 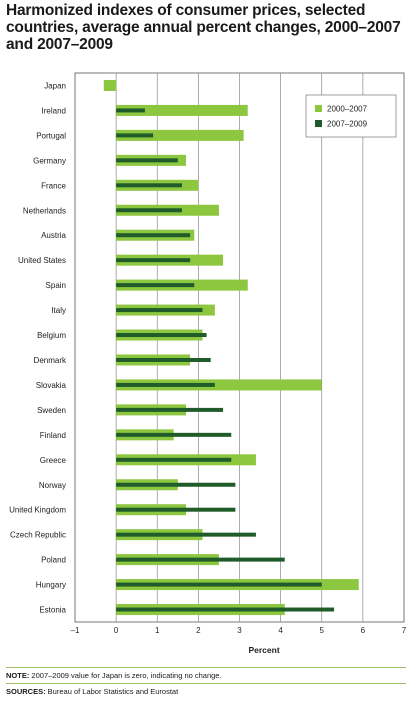 What do you see at coordinates (58, 310) in the screenshot?
I see `category-label: Italy` at bounding box center [58, 310].